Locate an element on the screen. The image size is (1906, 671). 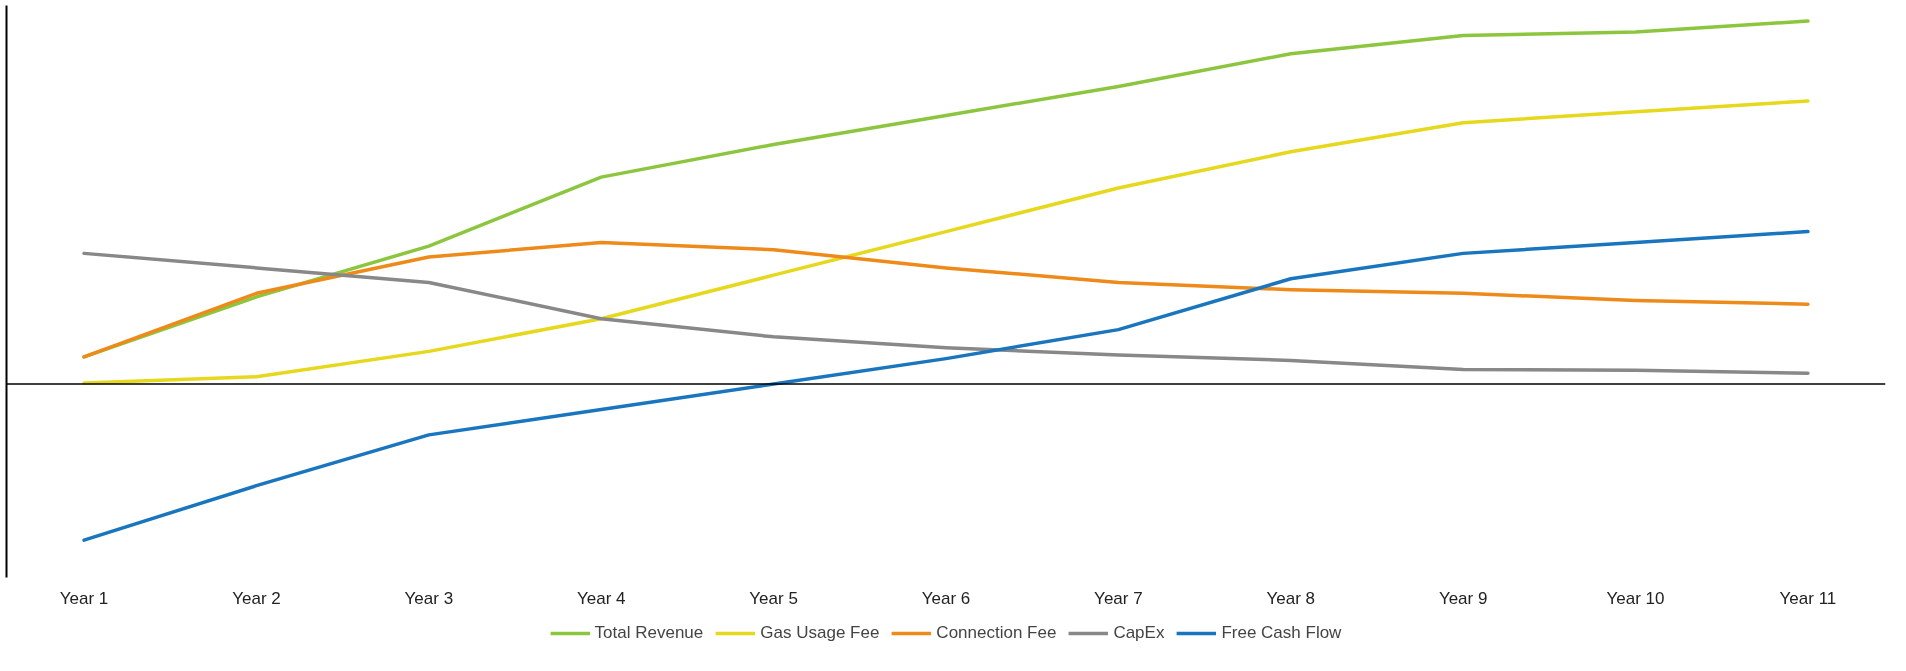
legend-label: Free Cash Flow is located at coordinates (1281, 632).